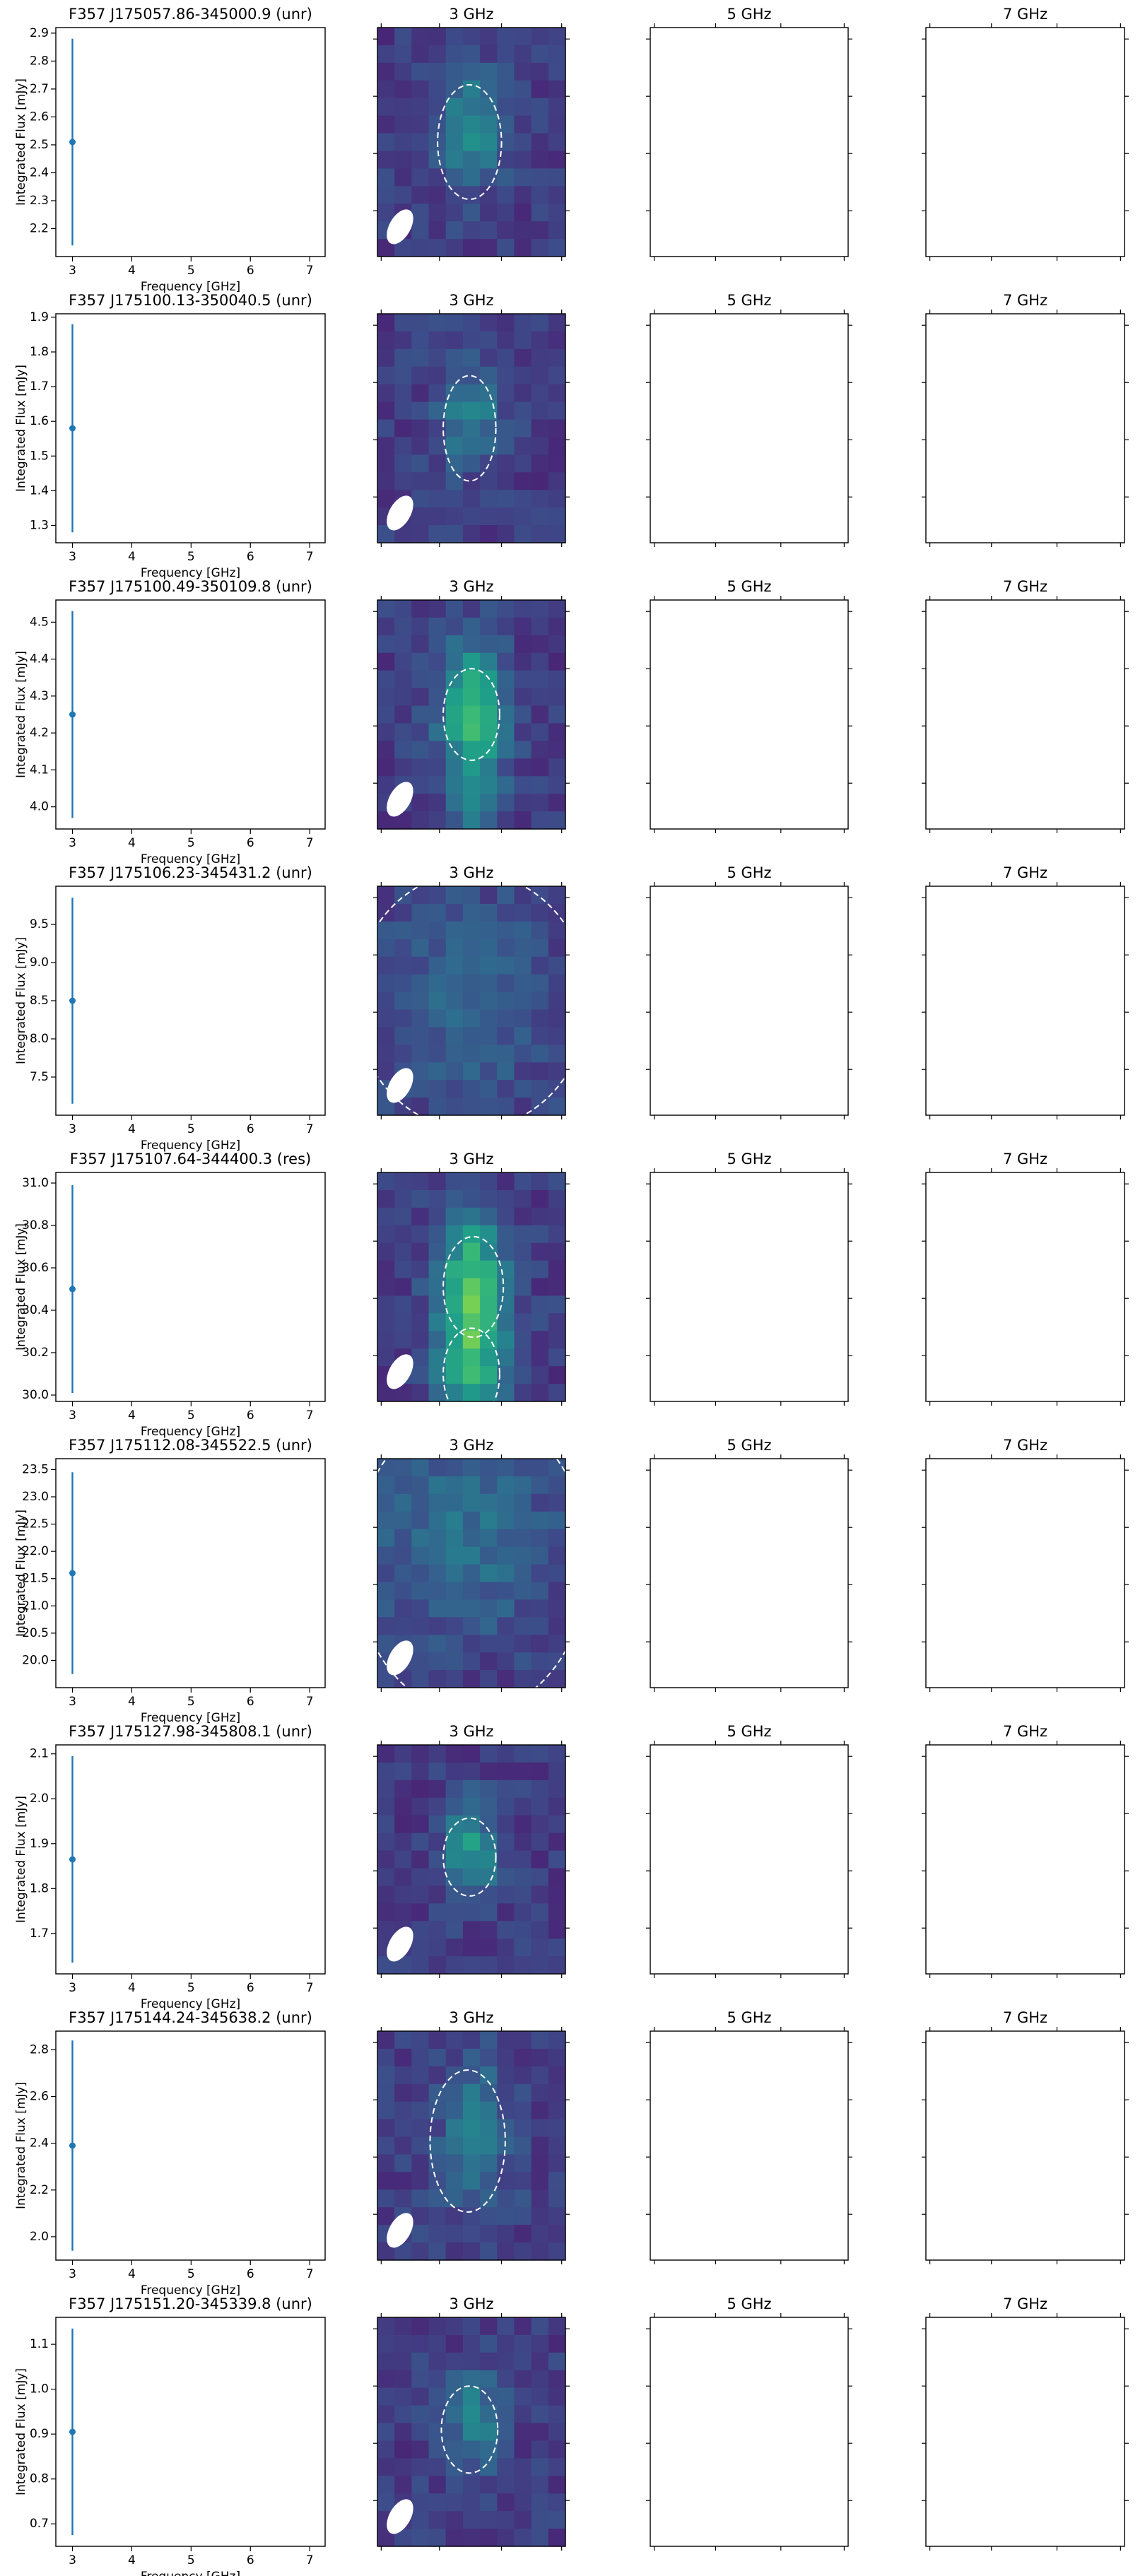 This screenshot has width=1145, height=2576. Describe the element at coordinates (190, 2017) in the screenshot. I see `chart-title: F357 J175144.24-345638.2 (unr)` at that location.